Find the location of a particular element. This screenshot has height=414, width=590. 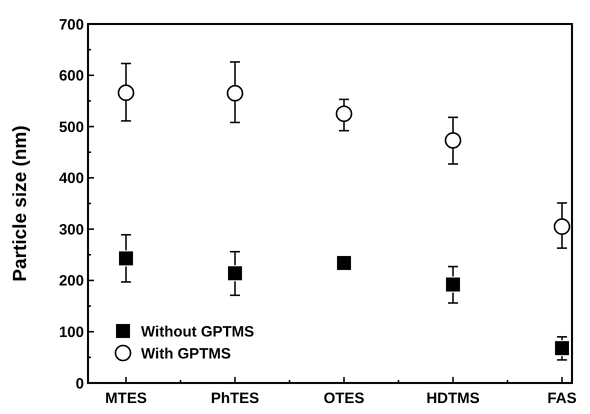

x-tick-label: MTES is located at coordinates (126, 398).